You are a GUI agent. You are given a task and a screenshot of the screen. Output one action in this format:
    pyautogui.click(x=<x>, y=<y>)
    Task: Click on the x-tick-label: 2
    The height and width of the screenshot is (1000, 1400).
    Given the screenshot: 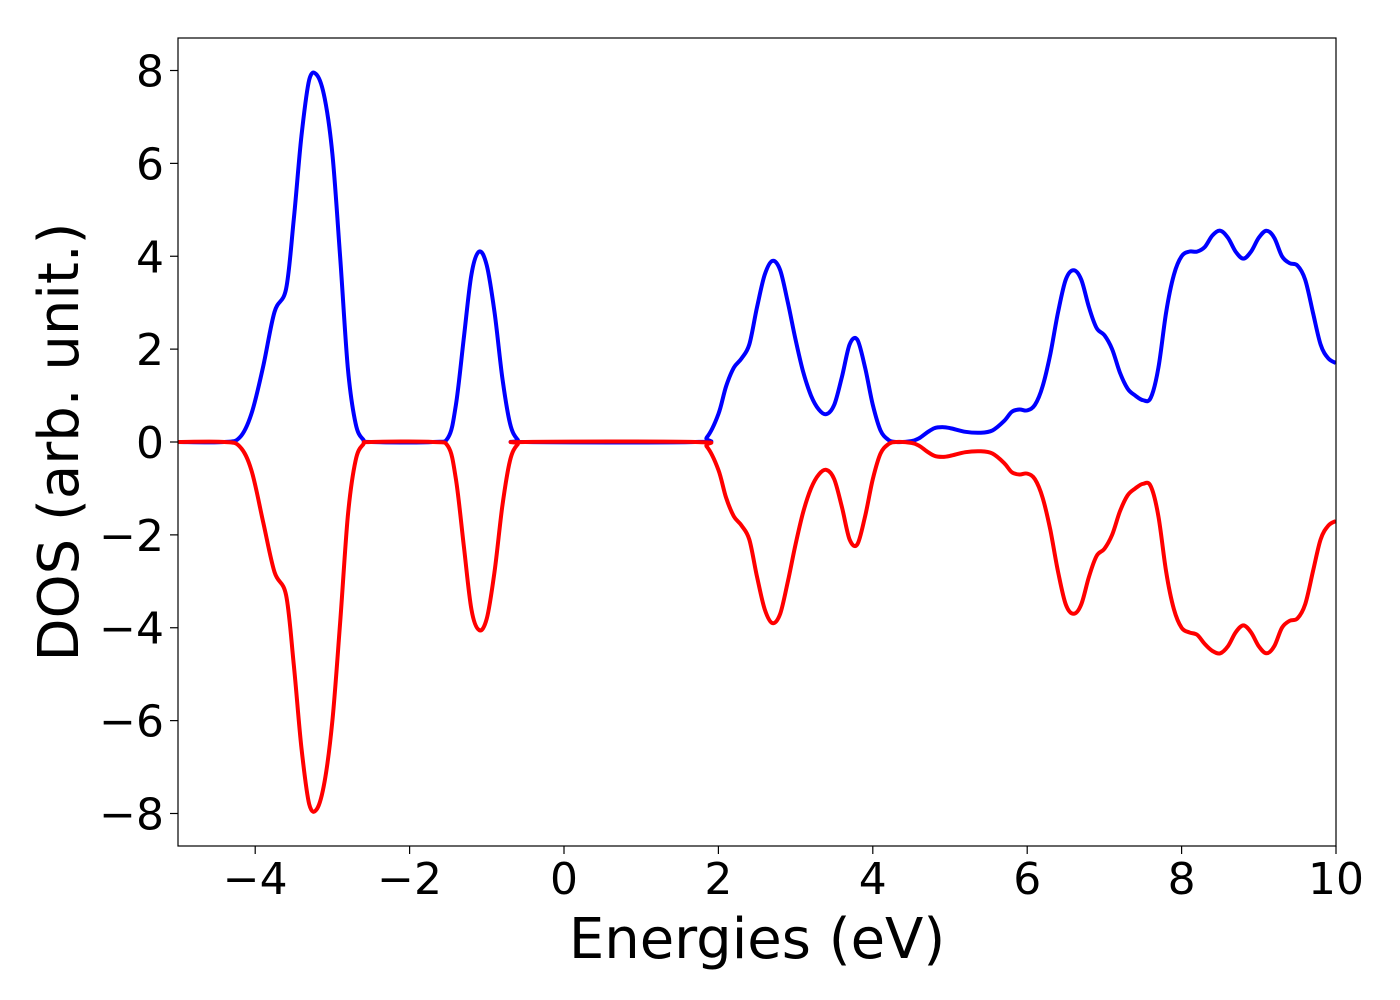 What is the action you would take?
    pyautogui.click(x=718, y=879)
    